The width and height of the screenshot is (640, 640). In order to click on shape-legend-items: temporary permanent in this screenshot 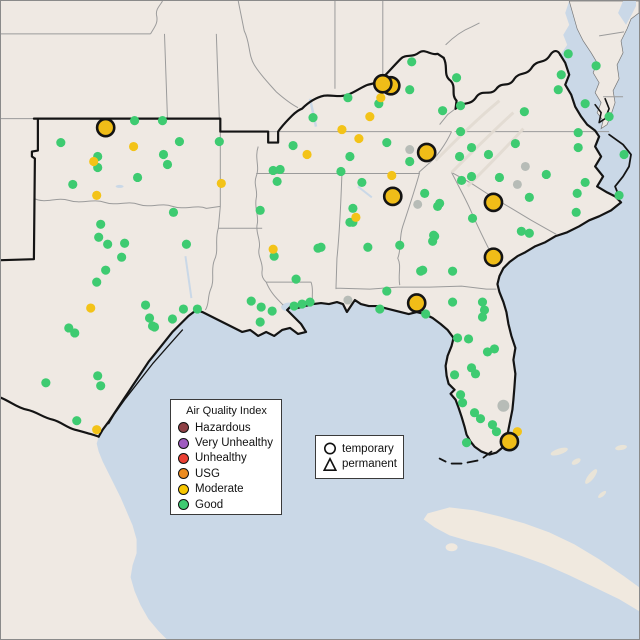, I will do `click(361, 456)`.